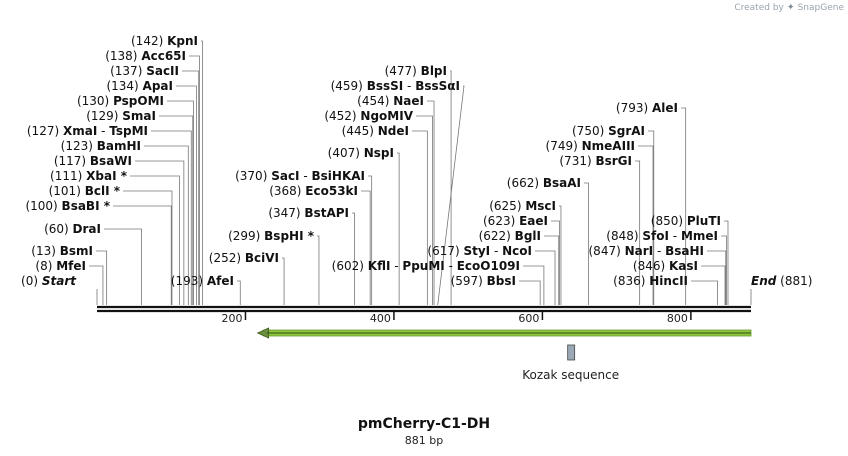 This screenshot has height=456, width=848. I want to click on site-apai: (134) ApaI, so click(151, 192).